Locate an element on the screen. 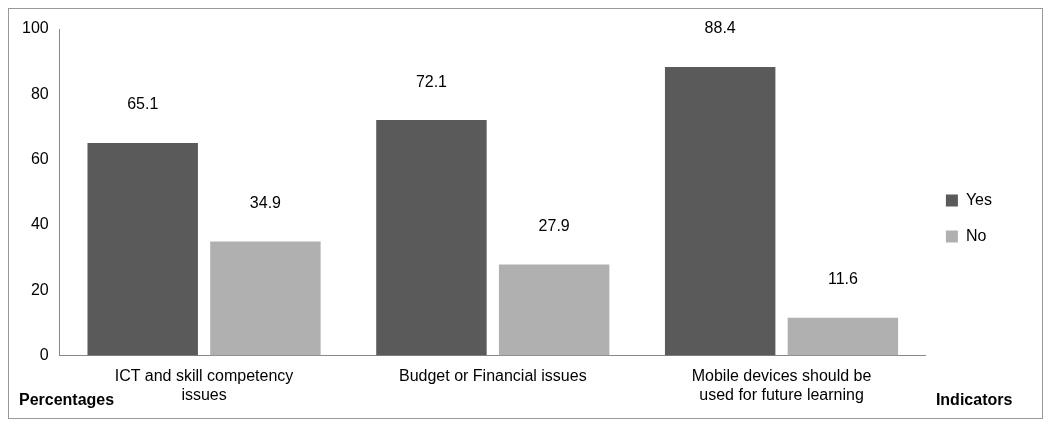  data-label: 11.6 is located at coordinates (842, 279).